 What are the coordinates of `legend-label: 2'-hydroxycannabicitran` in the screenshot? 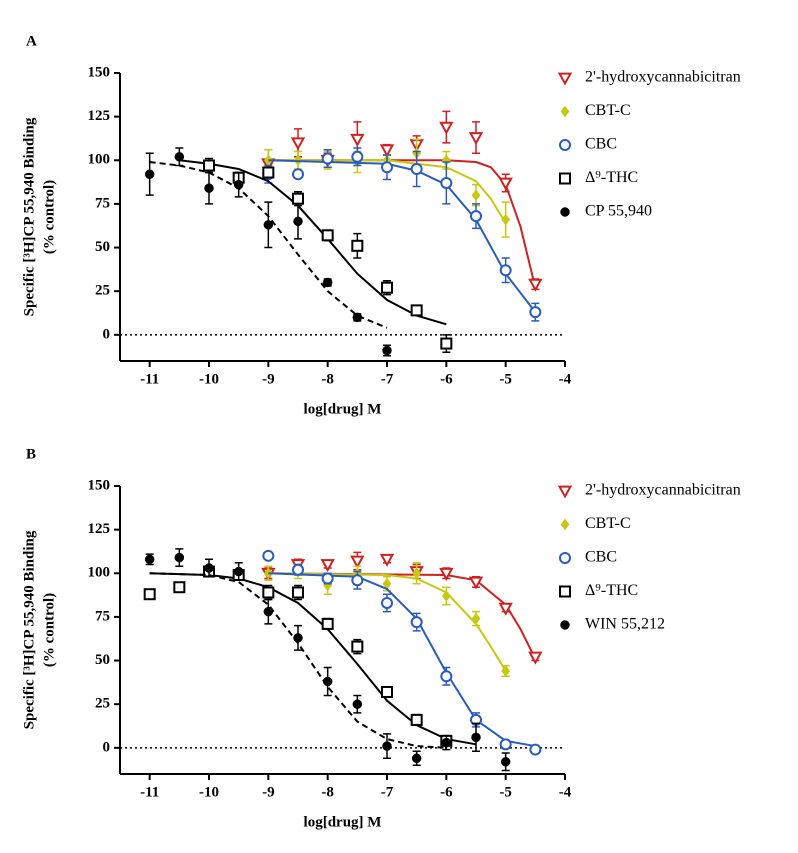 It's located at (663, 77).